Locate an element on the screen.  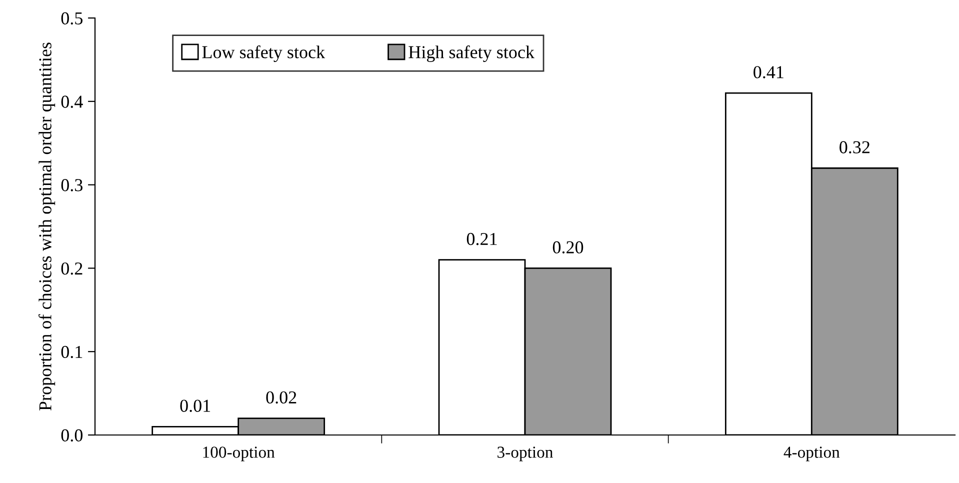
x-tick-label: 3-option is located at coordinates (525, 454).